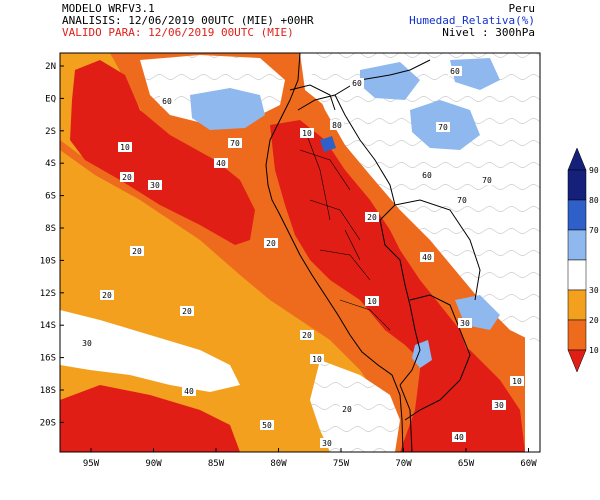  Describe the element at coordinates (50, 99) in the screenshot. I see `lat-label: EQ` at that location.